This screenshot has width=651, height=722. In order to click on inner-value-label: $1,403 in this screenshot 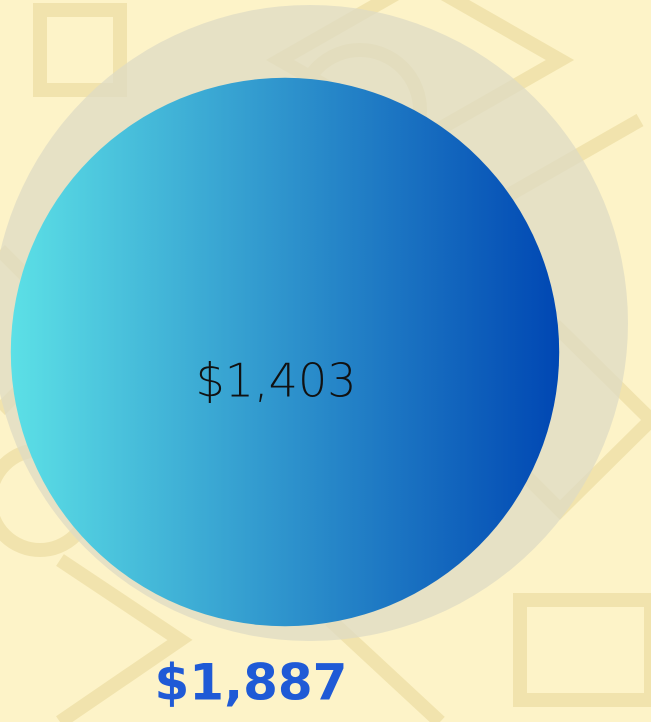, I will do `click(276, 381)`.